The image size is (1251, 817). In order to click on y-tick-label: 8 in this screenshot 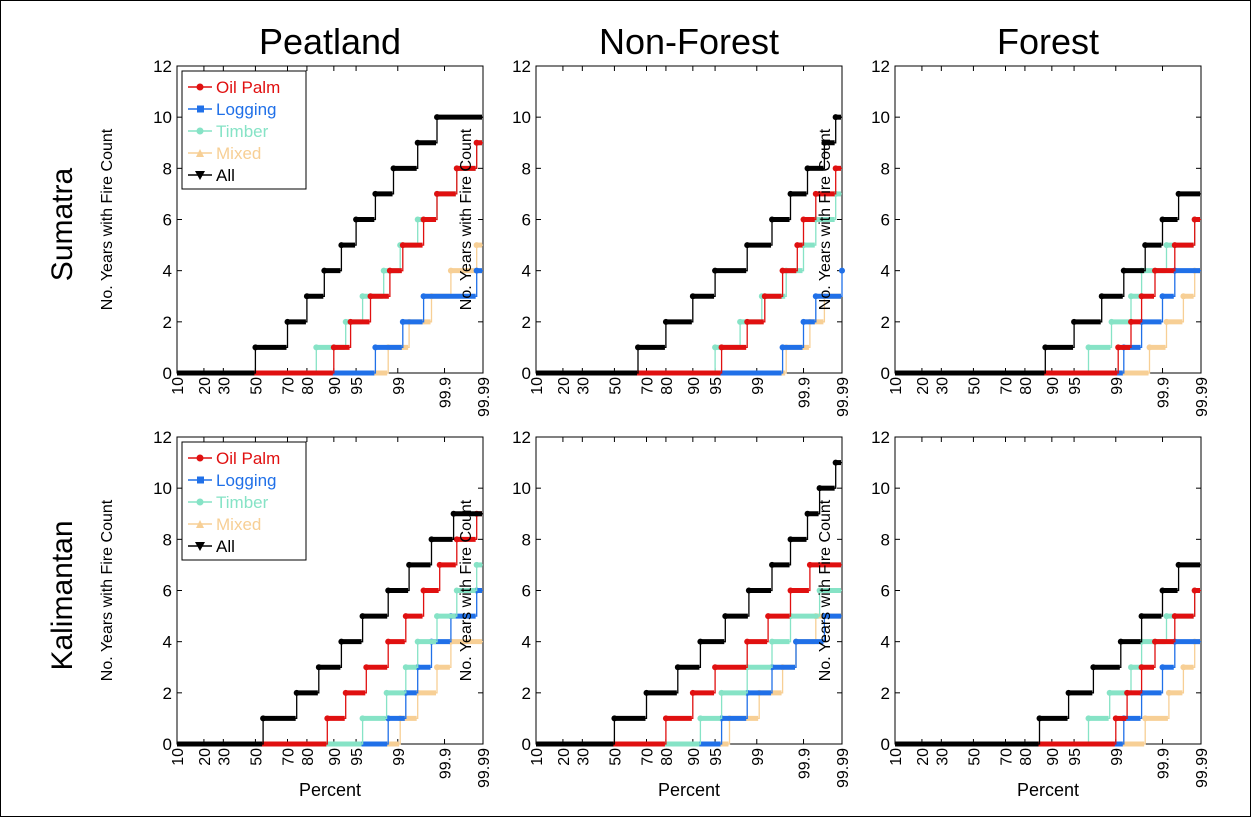, I will do `click(526, 168)`.